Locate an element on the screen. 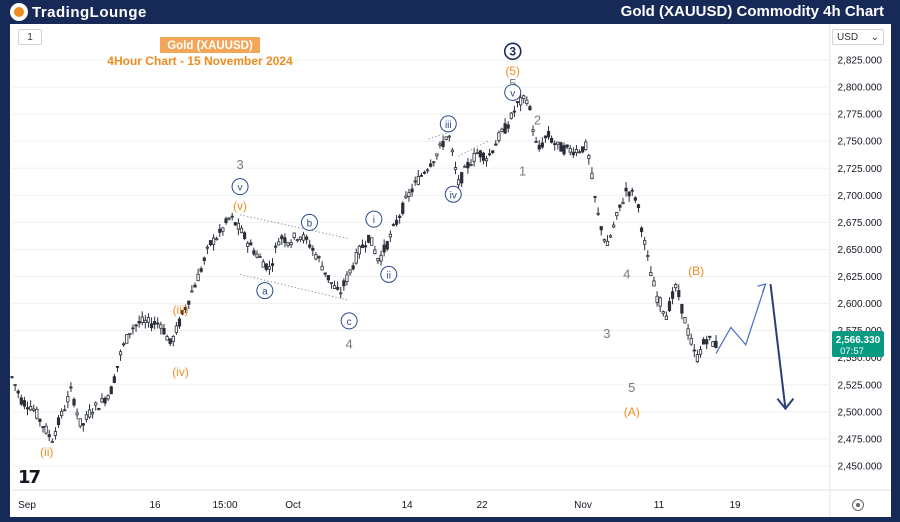 Image resolution: width=900 pixels, height=522 pixels. wave-label-orange: (v) is located at coordinates (240, 206).